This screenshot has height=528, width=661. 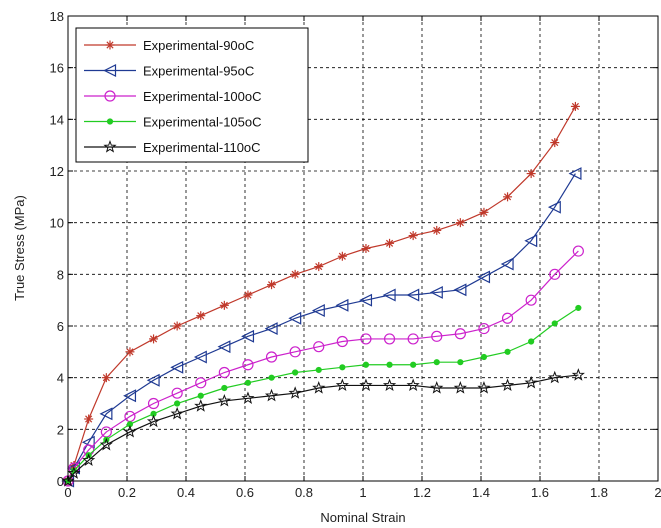 What do you see at coordinates (481, 492) in the screenshot?
I see `x-tick-label: 1.4` at bounding box center [481, 492].